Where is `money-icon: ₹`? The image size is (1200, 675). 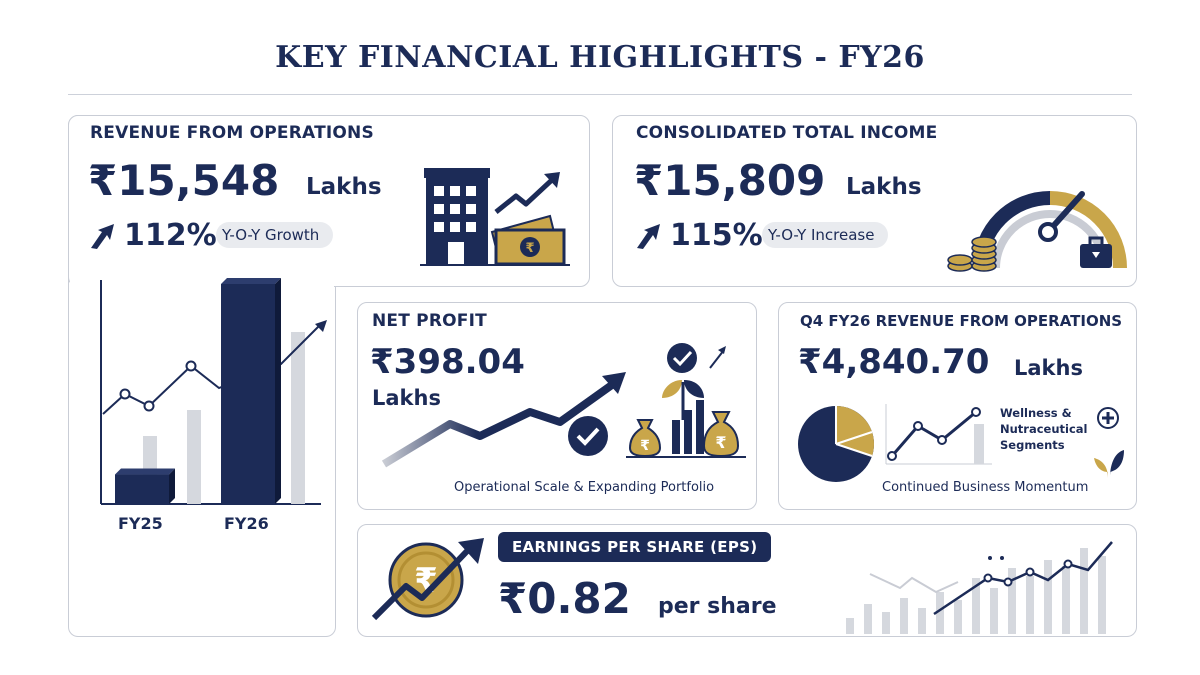
money-icon: ₹ is located at coordinates (528, 240).